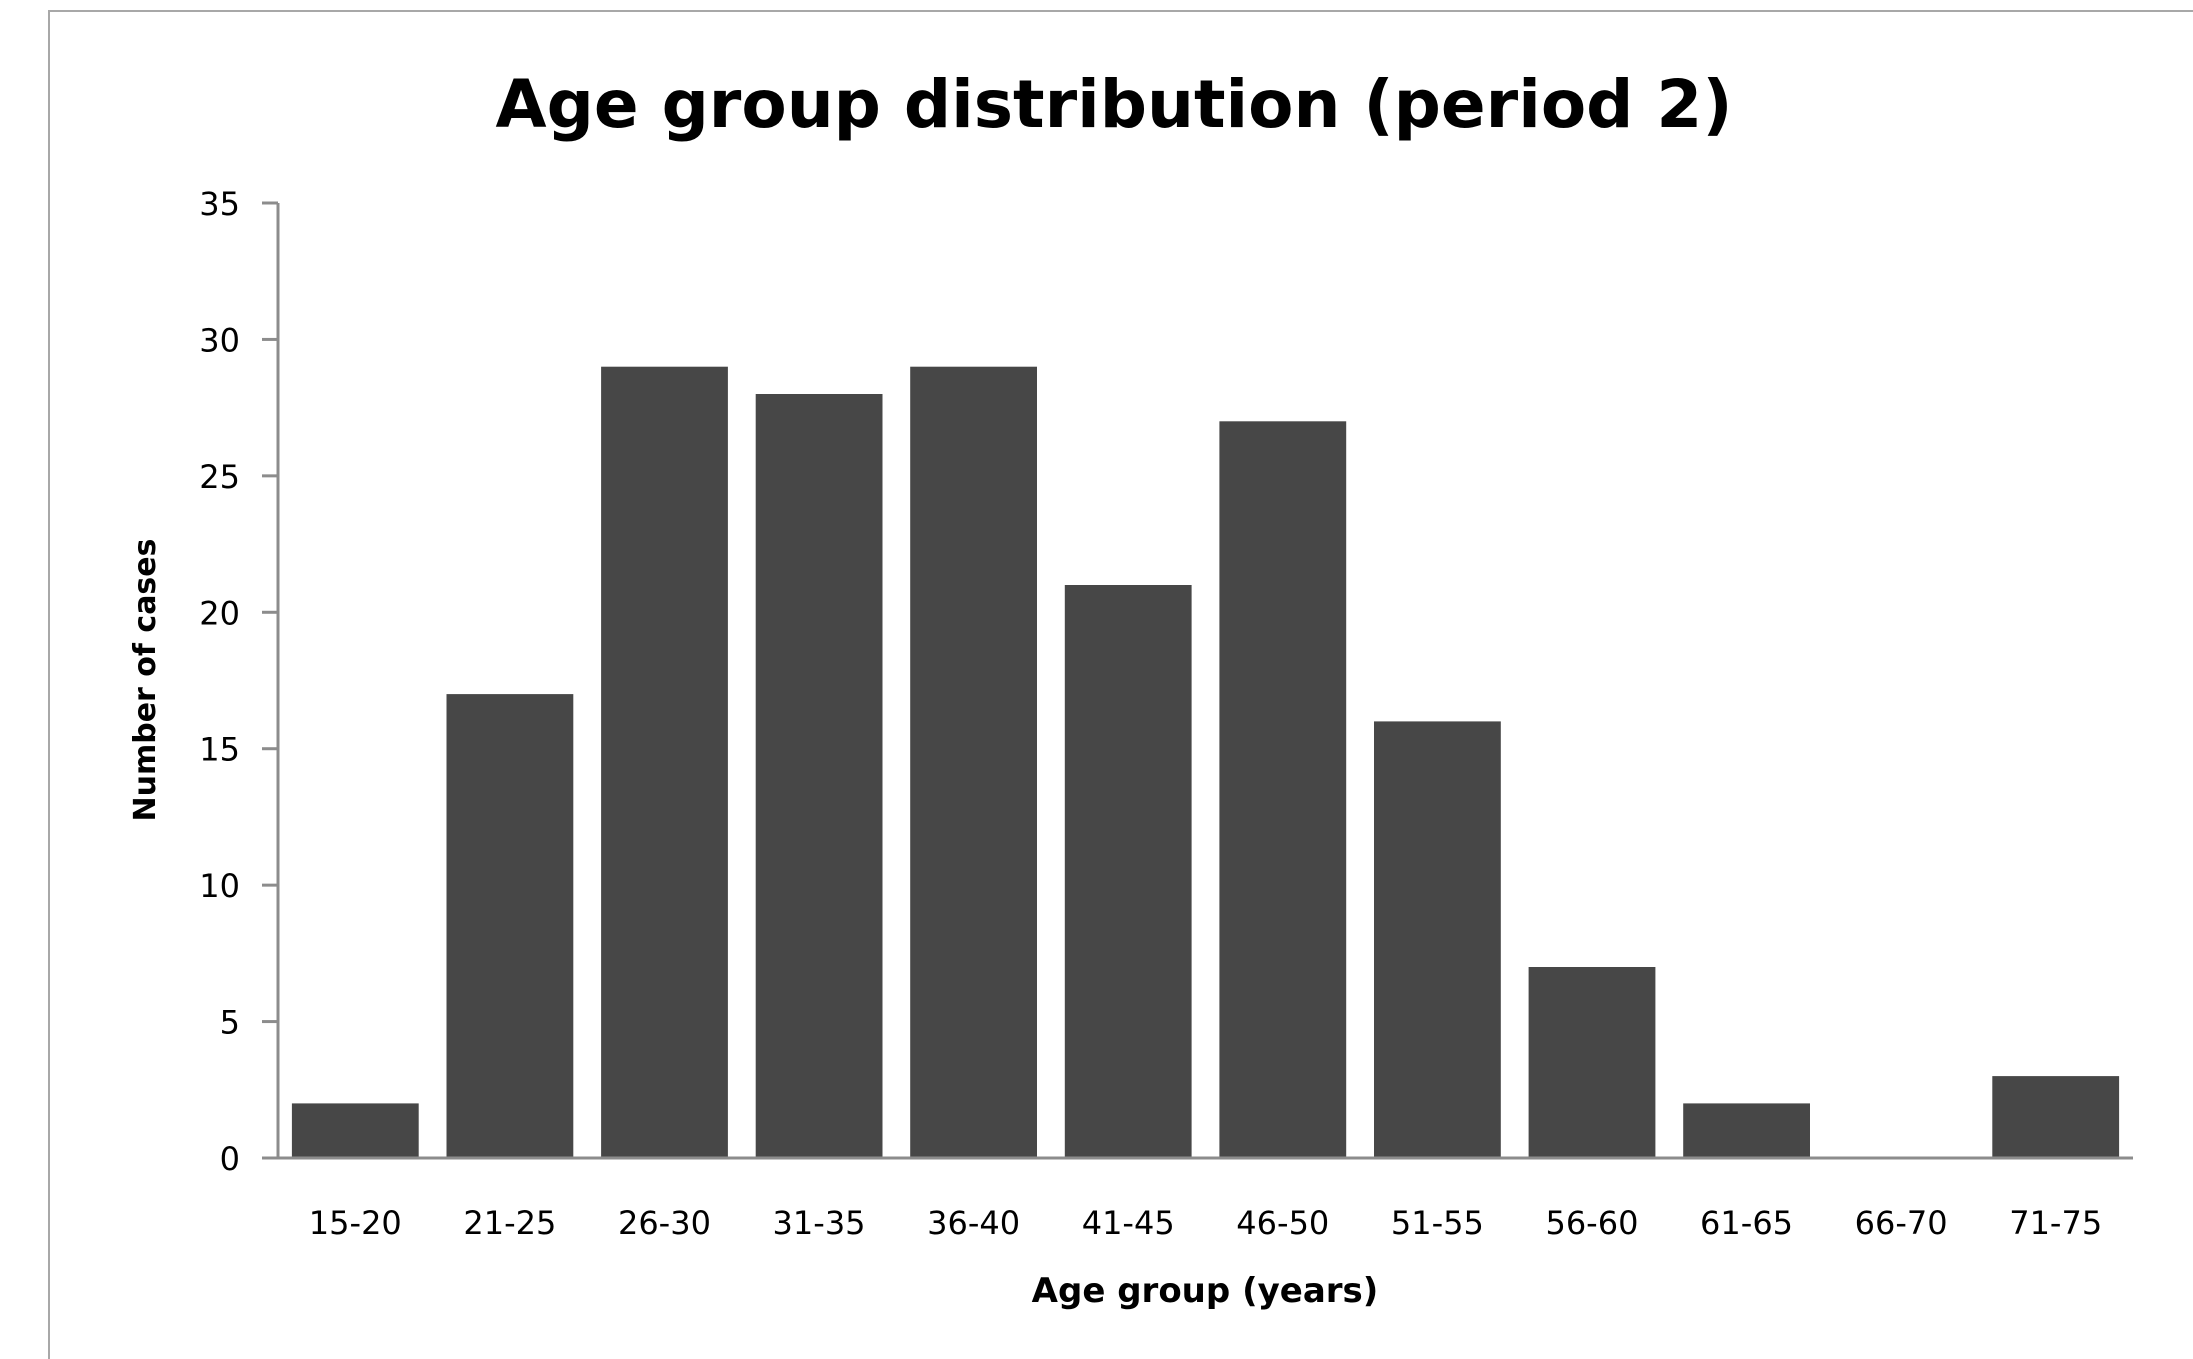 Image resolution: width=2193 pixels, height=1359 pixels. I want to click on y-tick-label: 0, so click(230, 1159).